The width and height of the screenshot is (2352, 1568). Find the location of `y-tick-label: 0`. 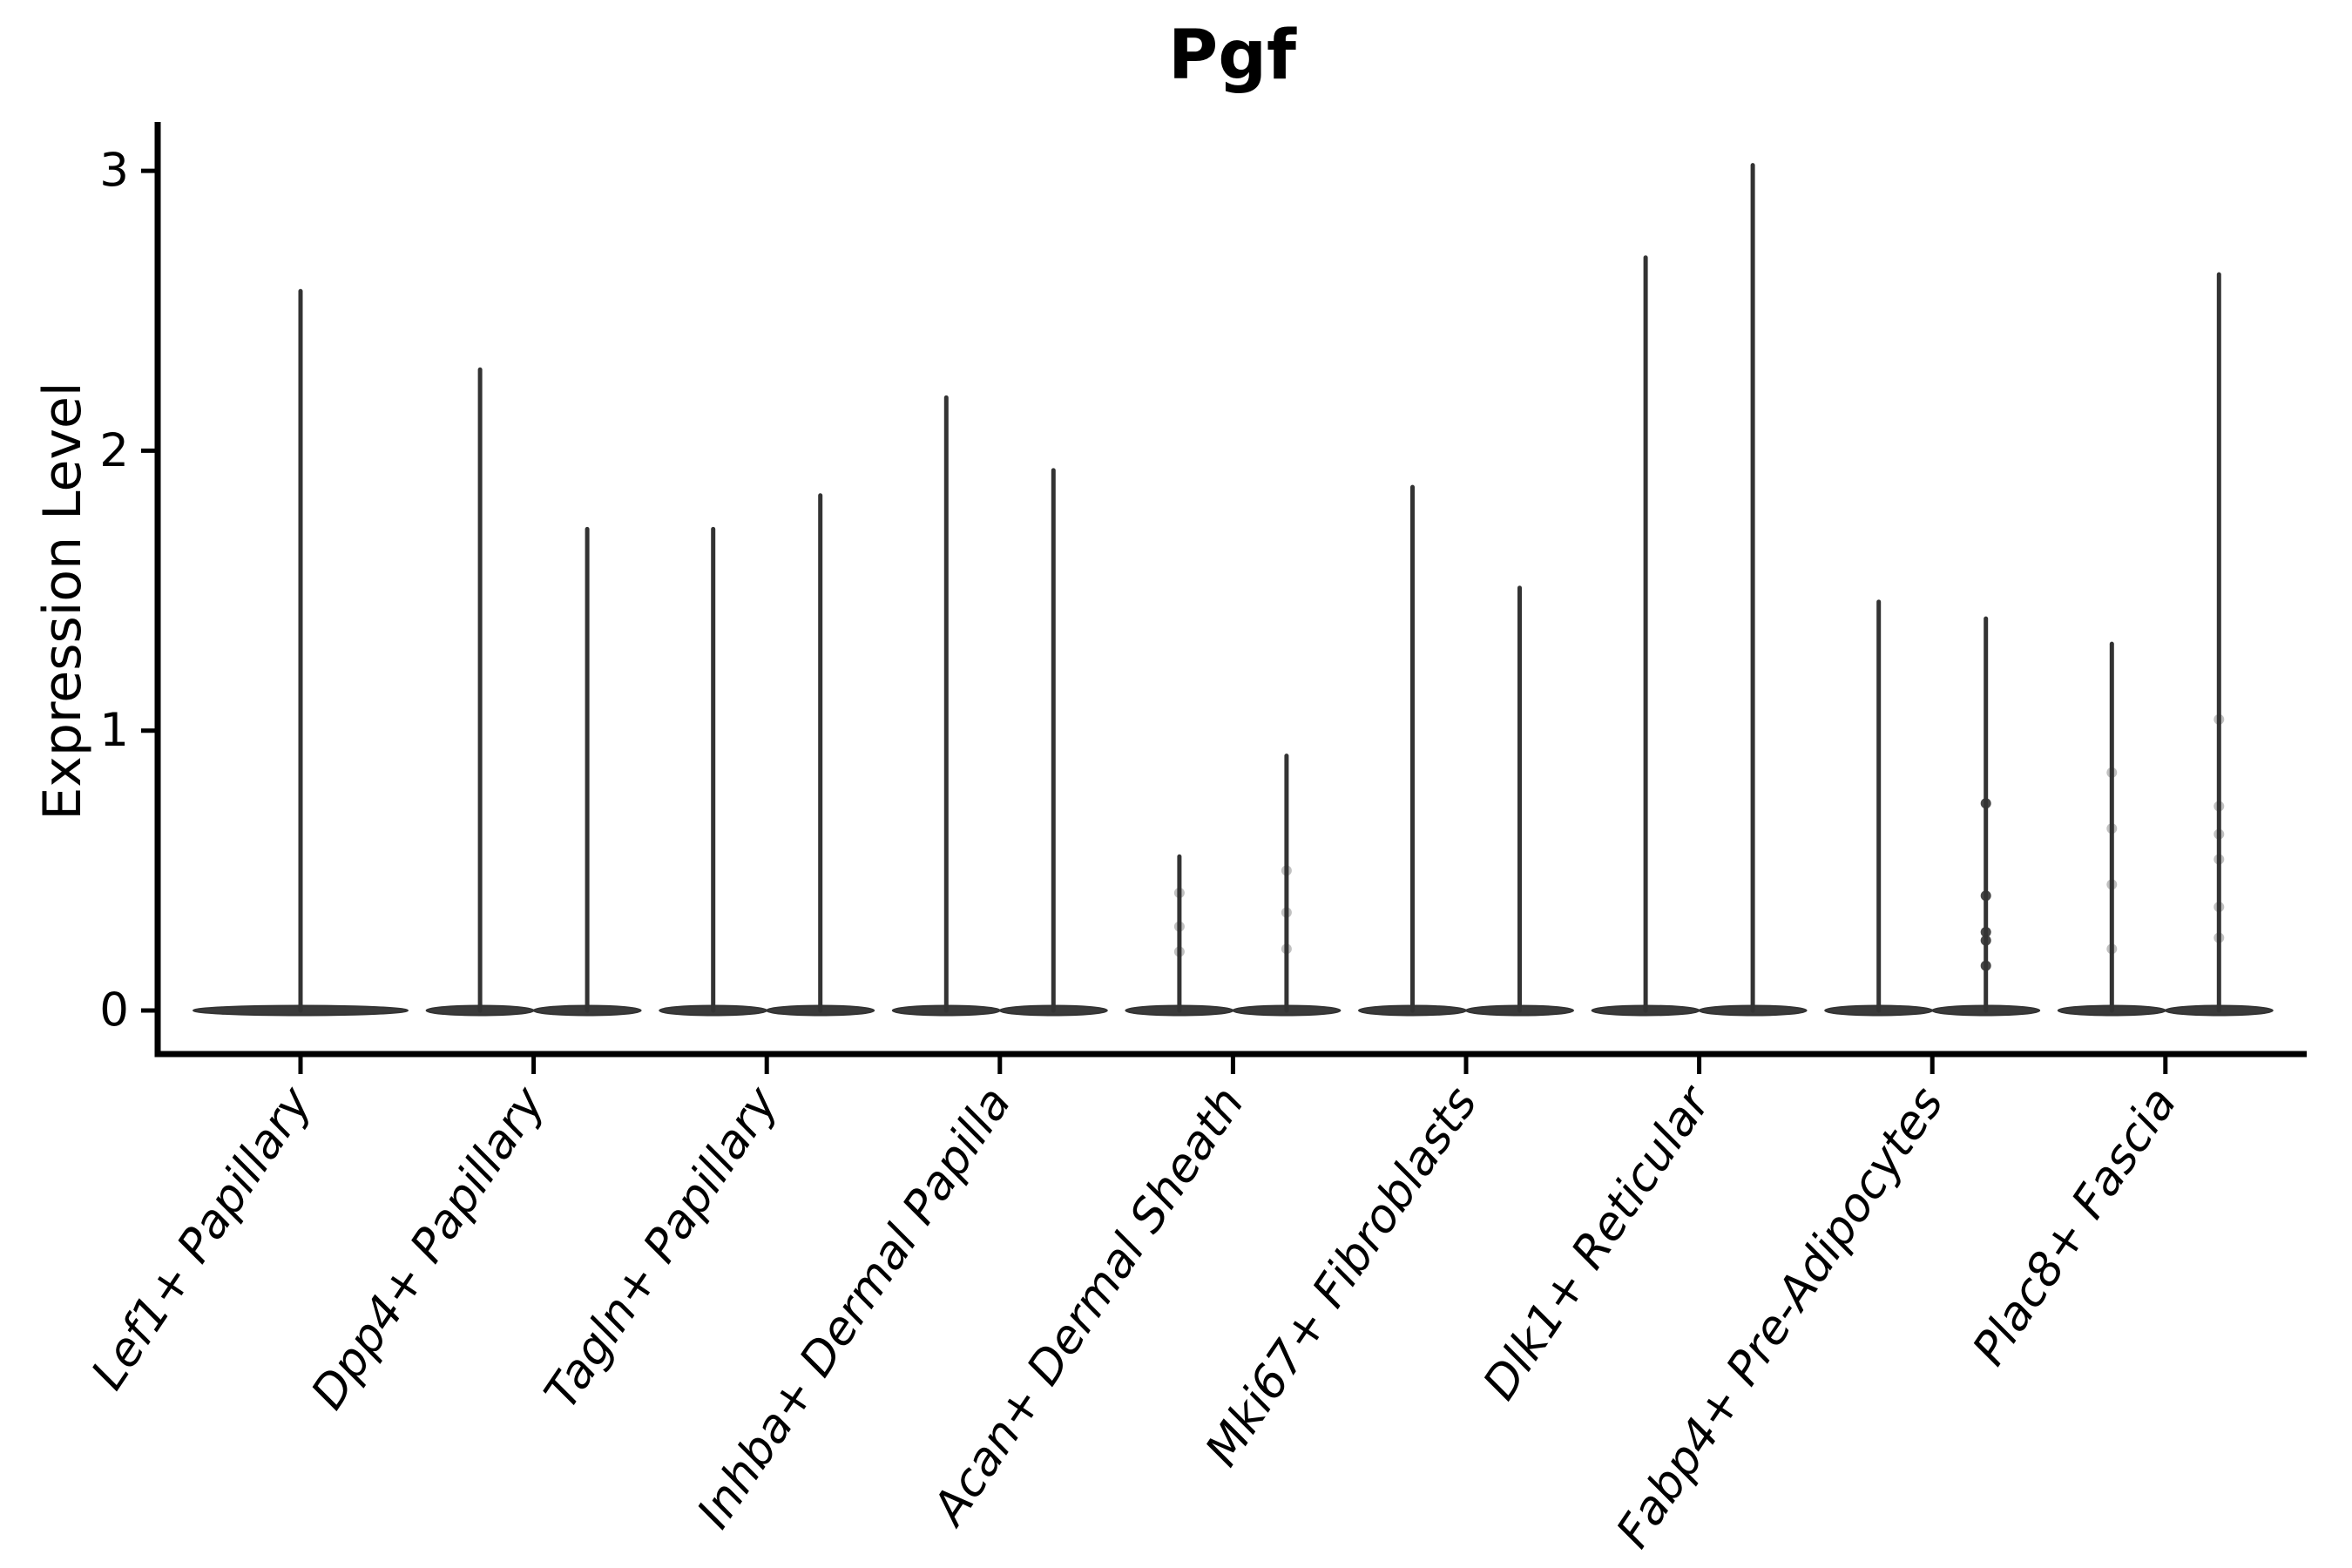

y-tick-label: 0 is located at coordinates (114, 1011).